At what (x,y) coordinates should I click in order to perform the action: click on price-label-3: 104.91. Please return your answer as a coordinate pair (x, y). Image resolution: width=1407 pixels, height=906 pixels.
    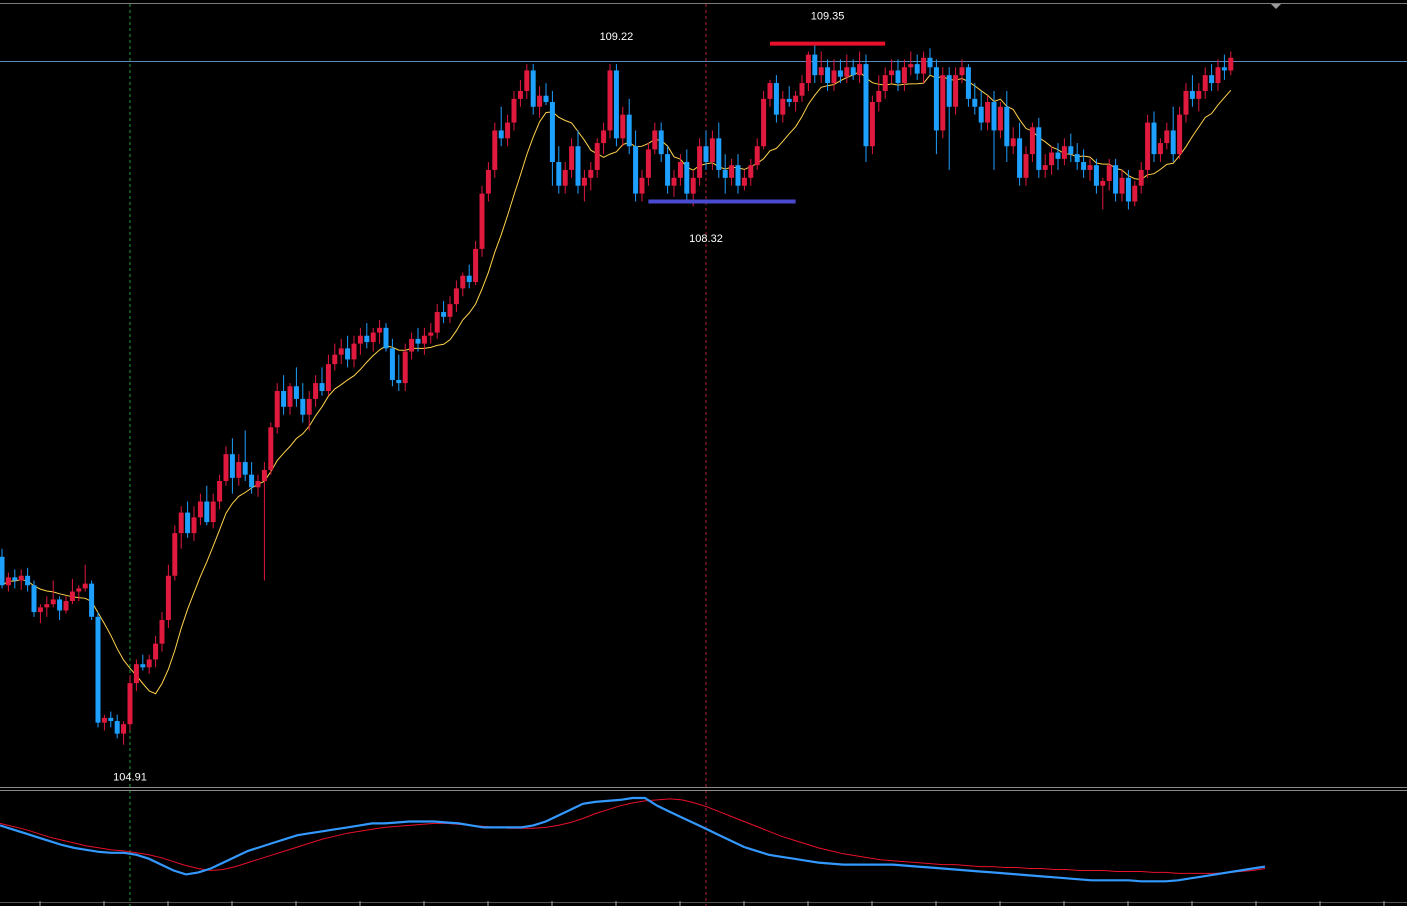
    Looking at the image, I should click on (130, 778).